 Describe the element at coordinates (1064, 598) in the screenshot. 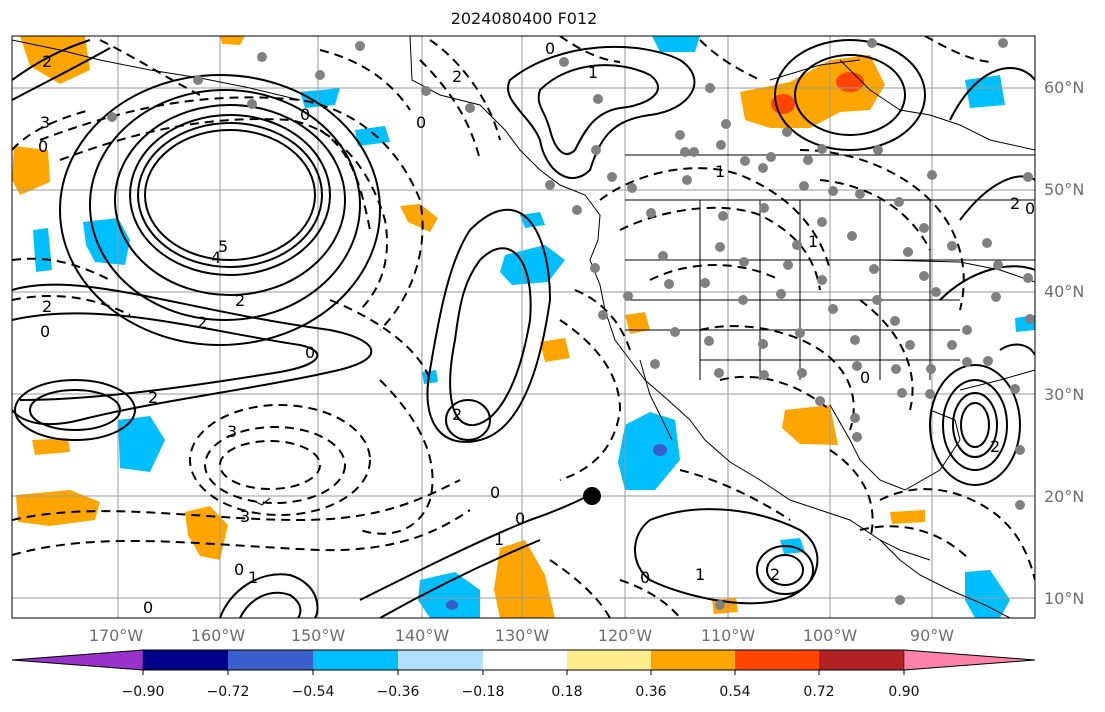

I see `lat-label-10n: 10°N` at that location.